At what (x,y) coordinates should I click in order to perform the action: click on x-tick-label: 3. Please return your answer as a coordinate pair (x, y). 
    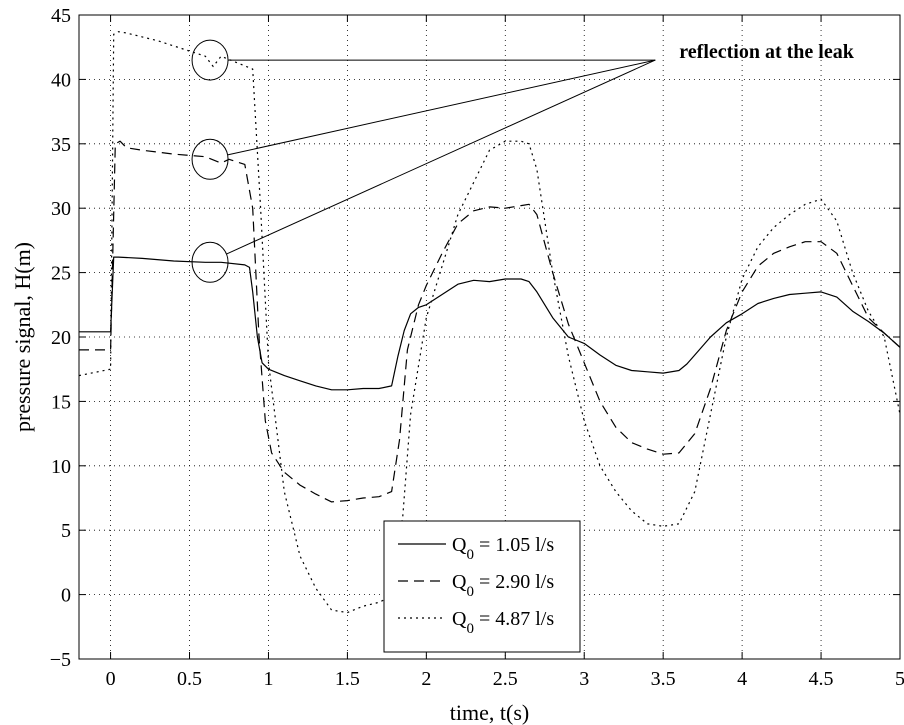
    Looking at the image, I should click on (584, 679).